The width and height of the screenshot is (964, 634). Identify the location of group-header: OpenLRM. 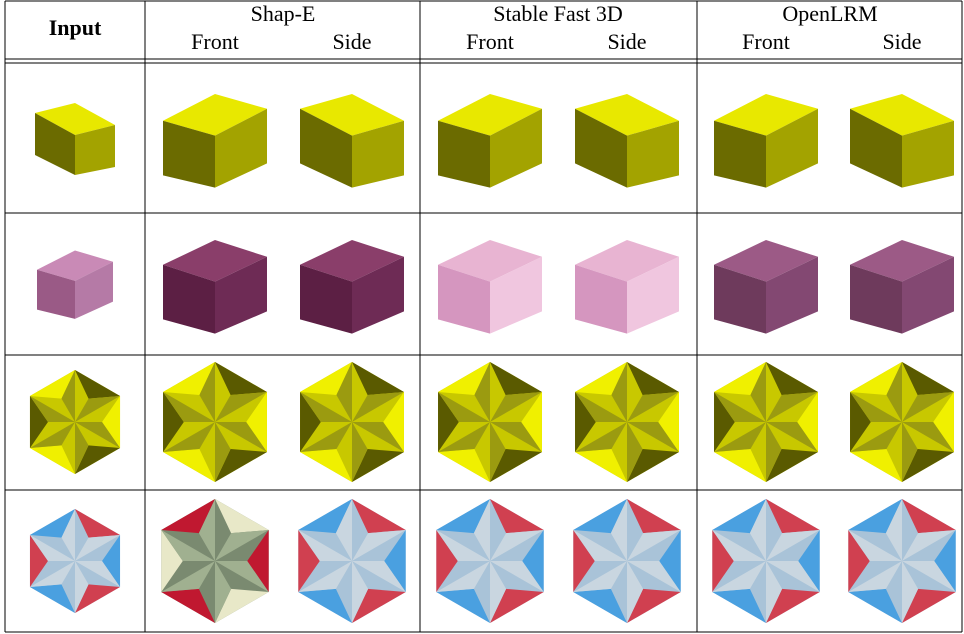
(829, 13).